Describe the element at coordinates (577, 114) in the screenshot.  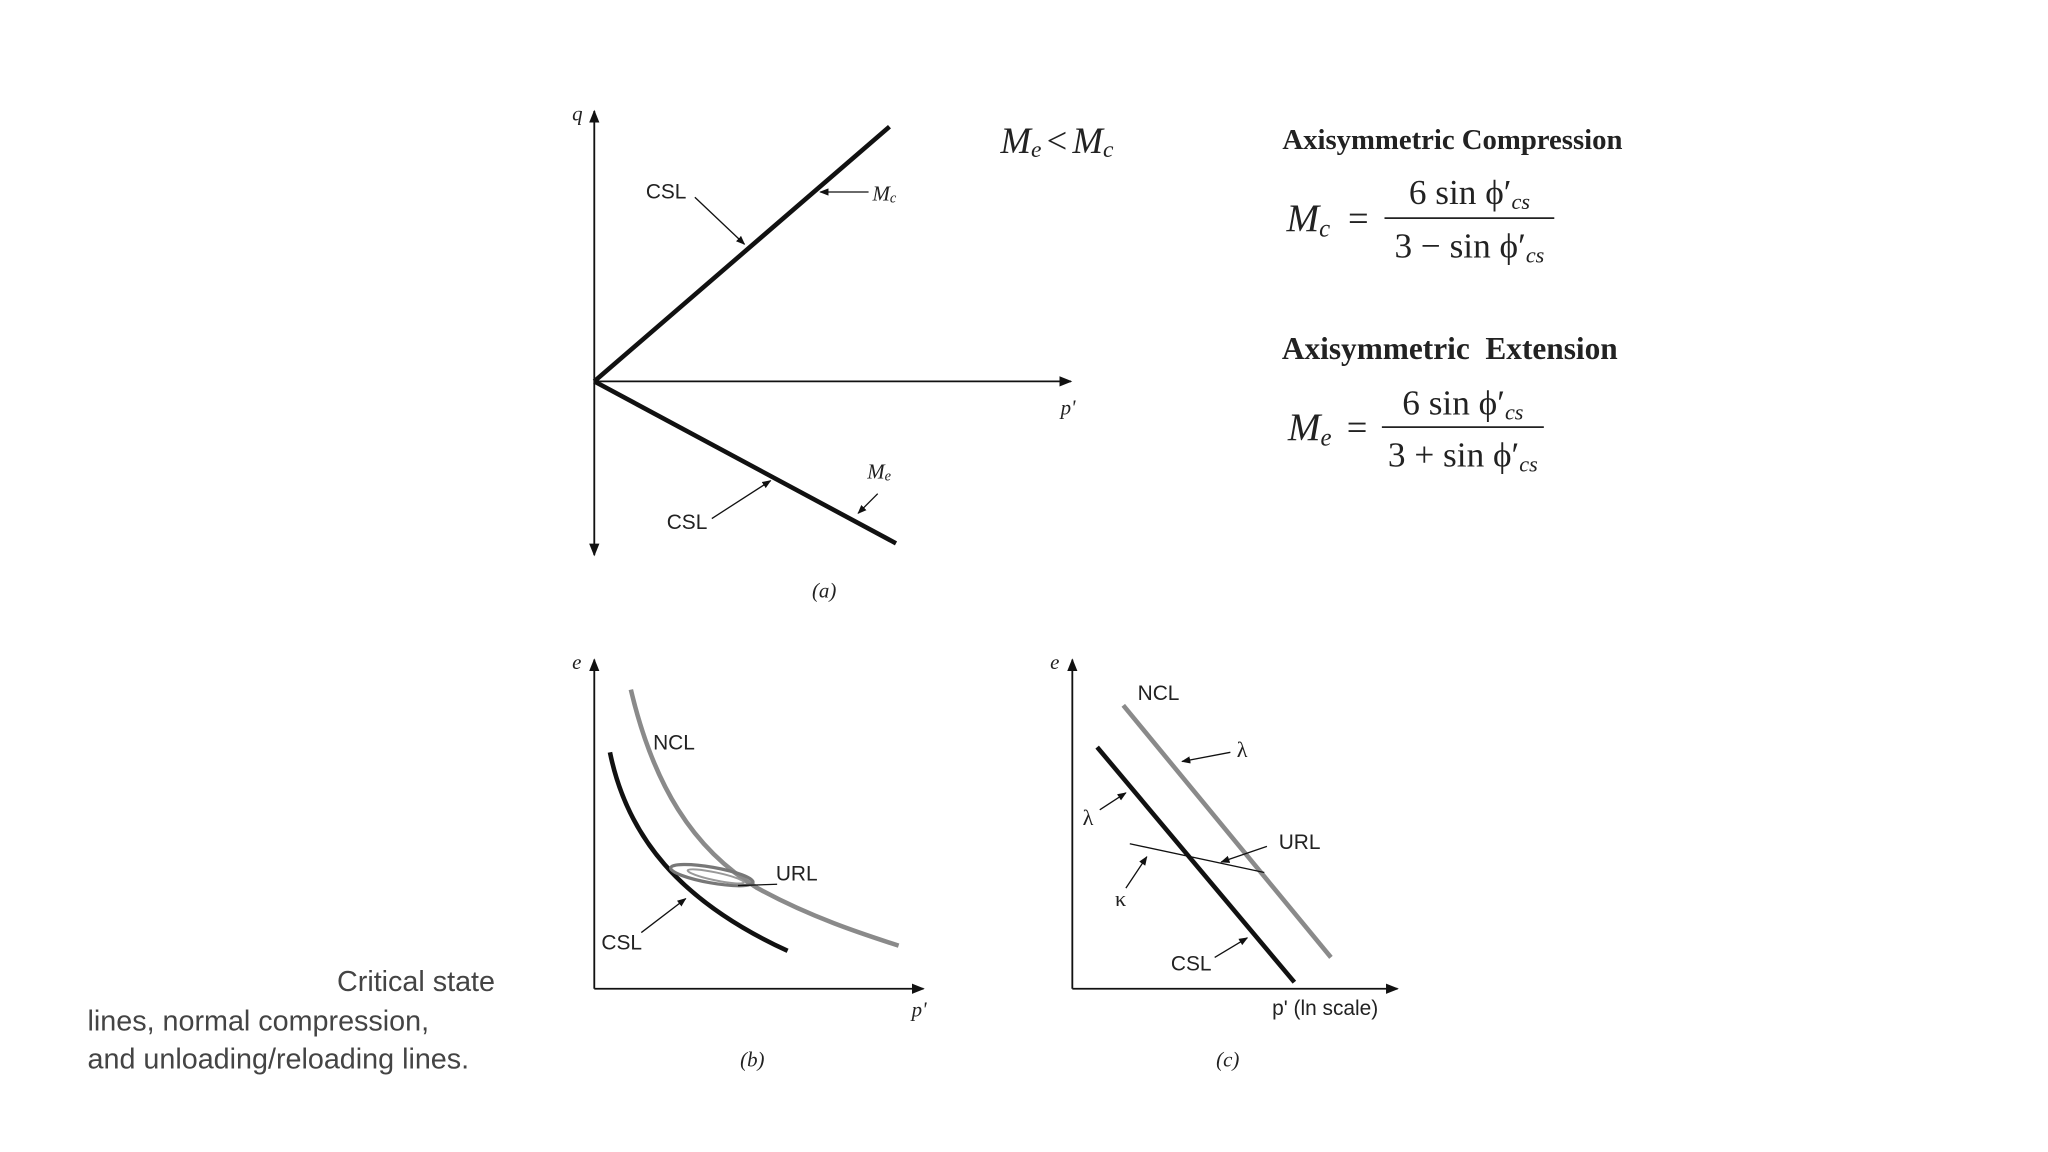
I see `q-label: q` at that location.